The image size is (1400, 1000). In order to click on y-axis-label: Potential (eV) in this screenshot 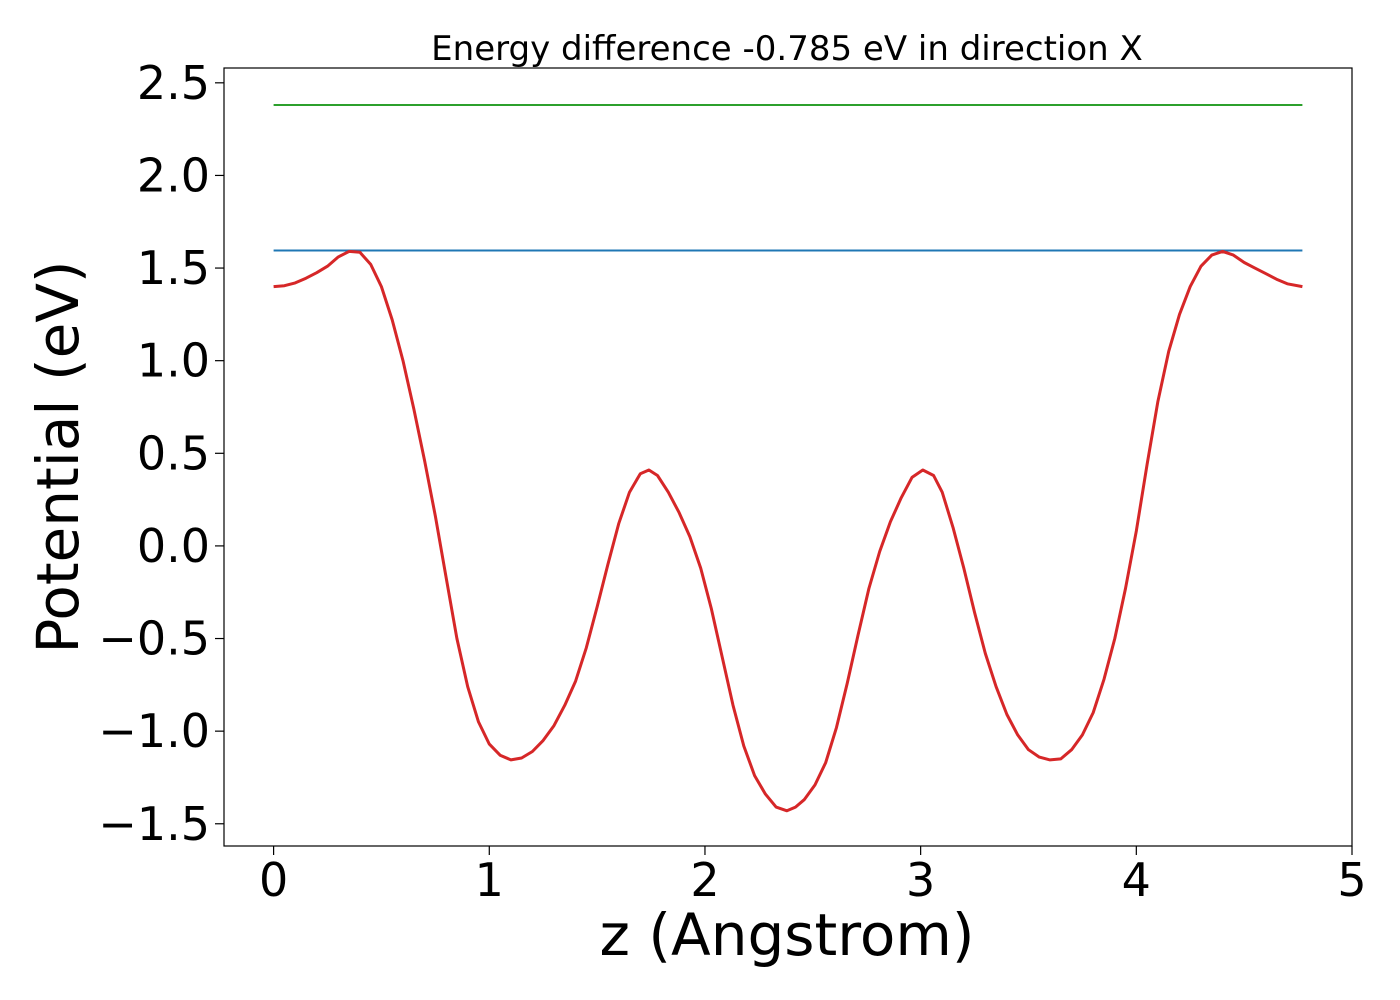, I will do `click(58, 456)`.